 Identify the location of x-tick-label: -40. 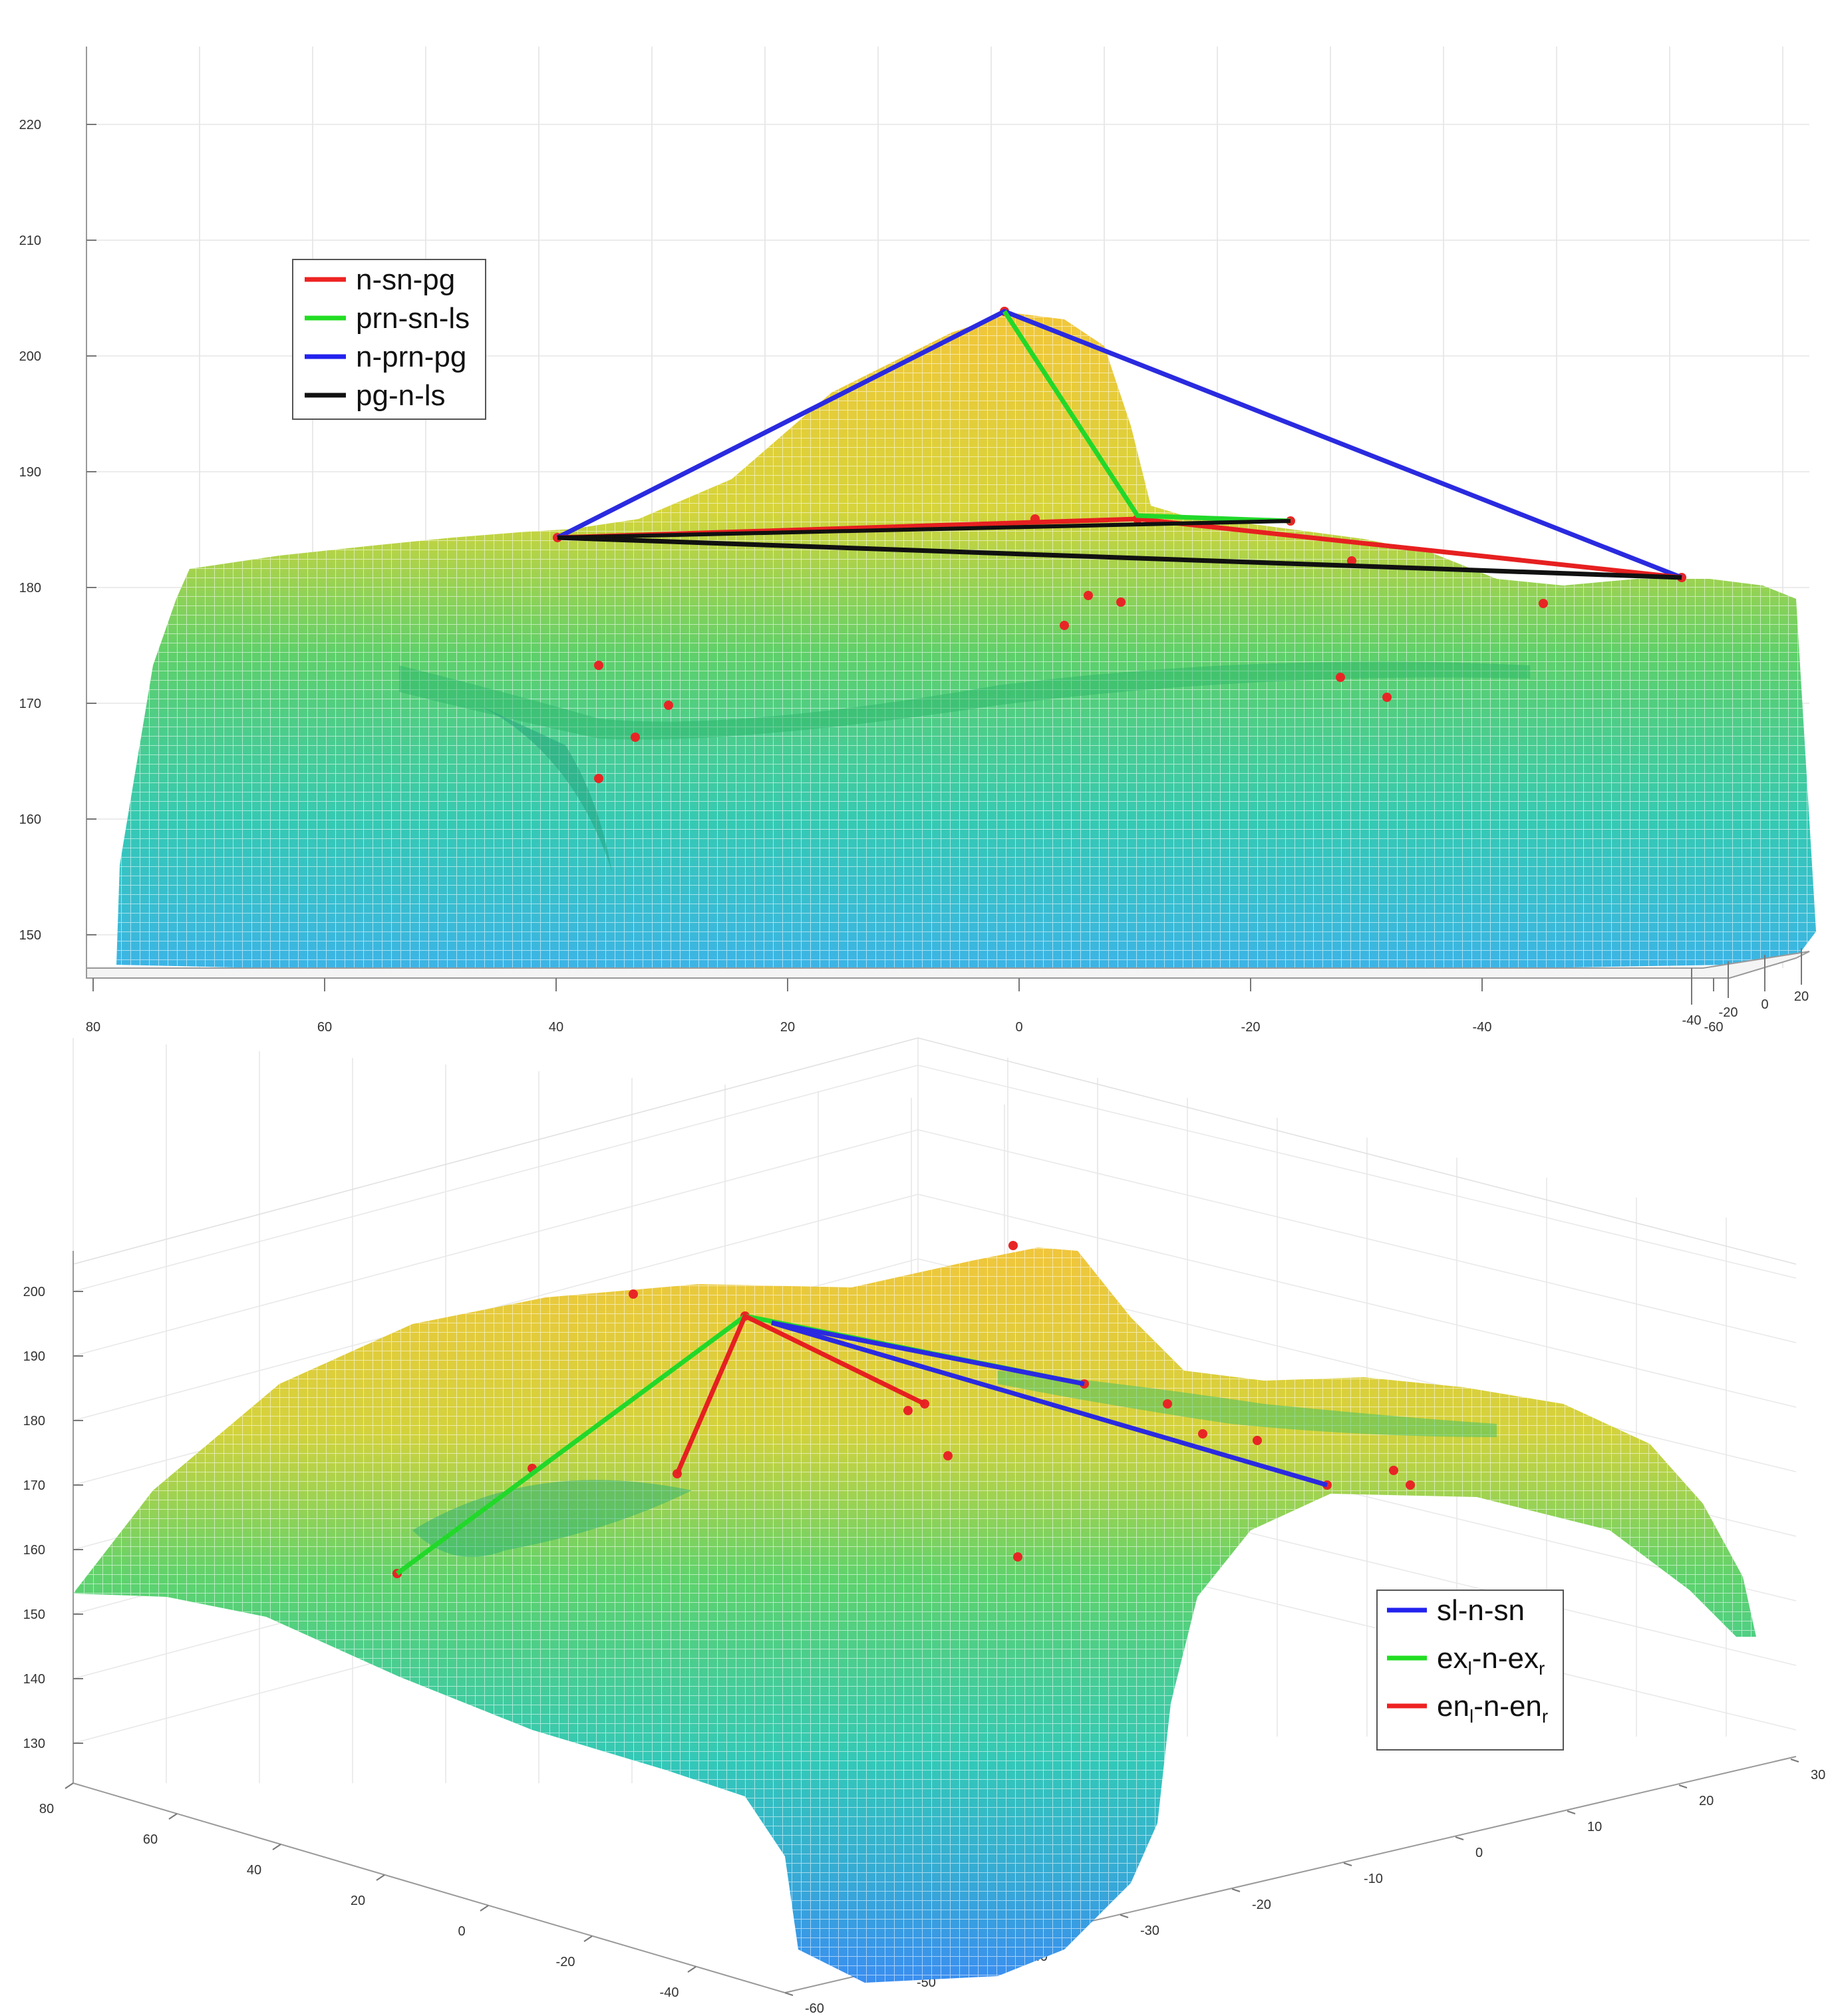
(1482, 1027).